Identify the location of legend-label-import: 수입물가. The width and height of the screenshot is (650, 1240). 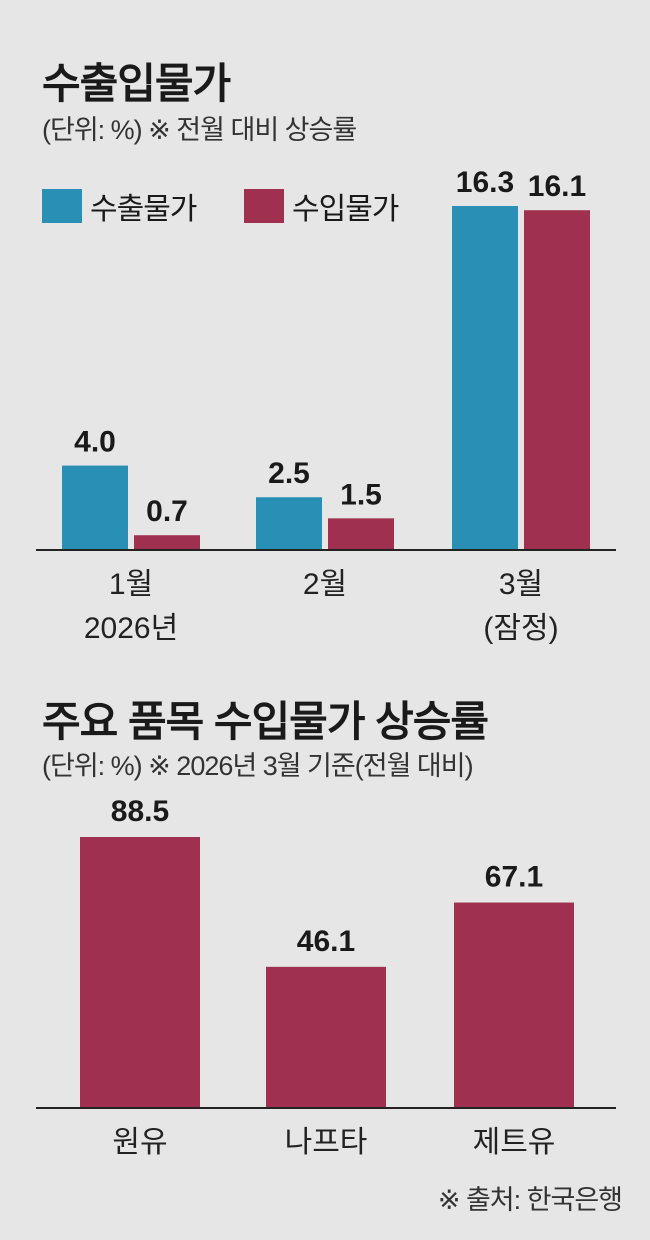
(345, 209).